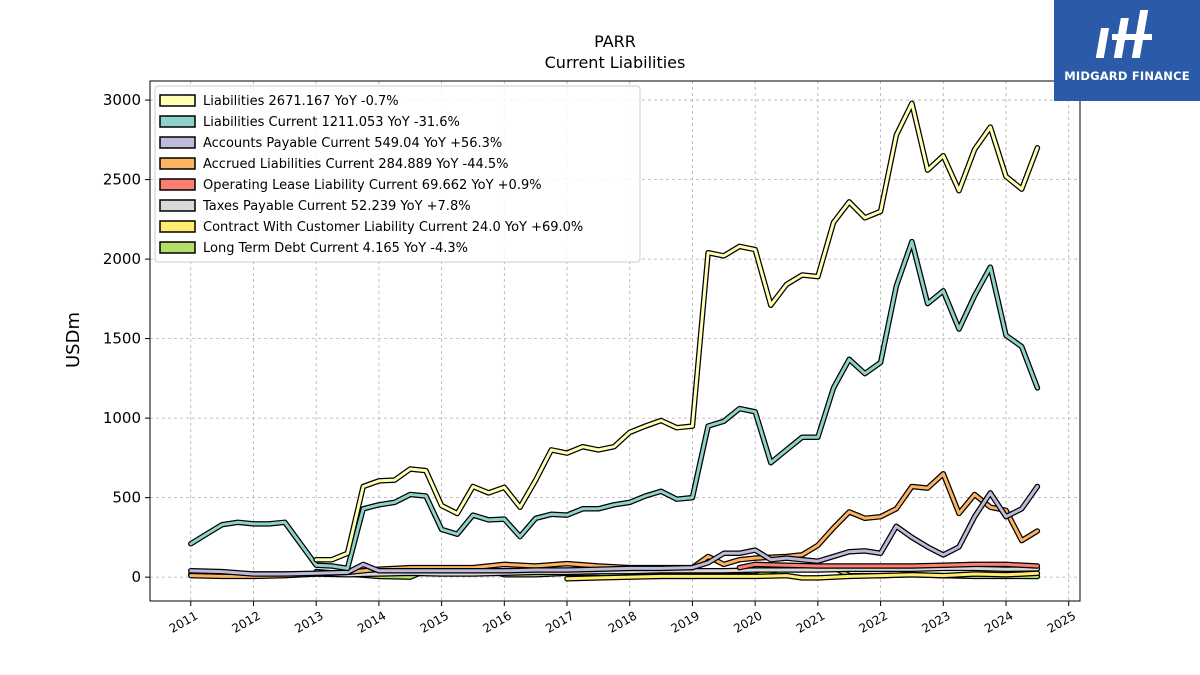  Describe the element at coordinates (684, 621) in the screenshot. I see `x-tick-label: 2019` at that location.